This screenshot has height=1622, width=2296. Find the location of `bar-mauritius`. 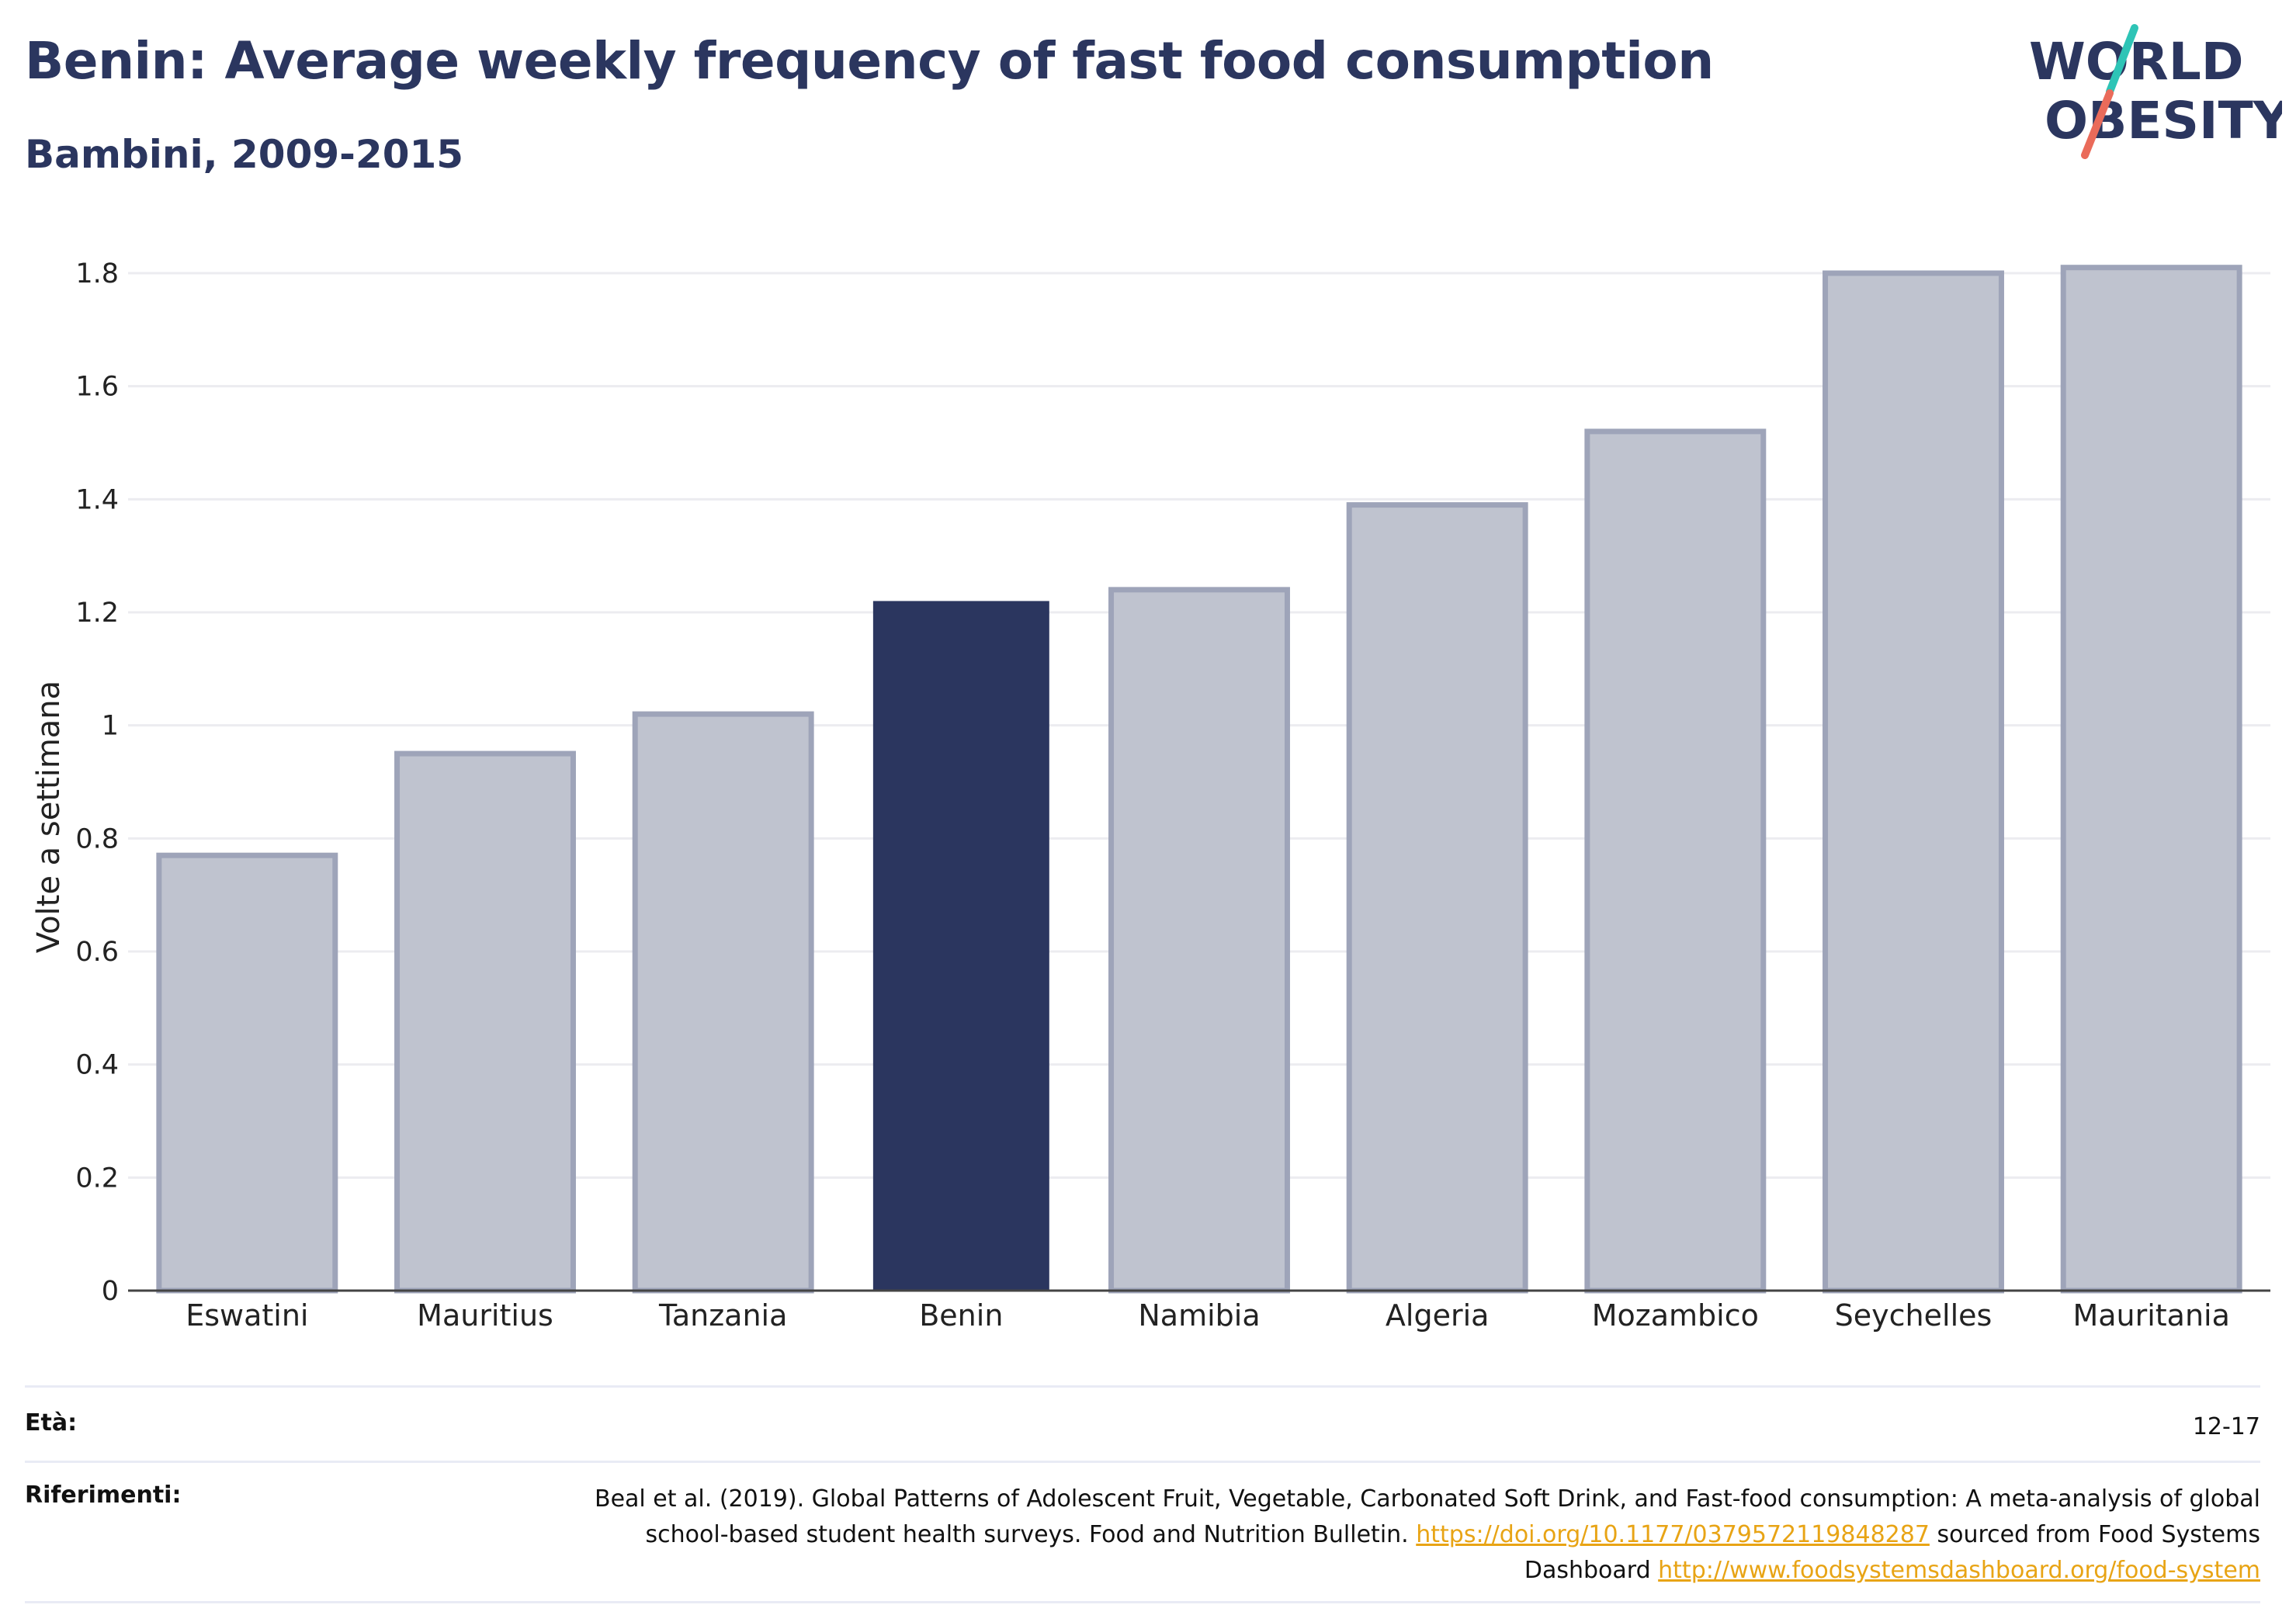

bar-mauritius is located at coordinates (485, 1022).